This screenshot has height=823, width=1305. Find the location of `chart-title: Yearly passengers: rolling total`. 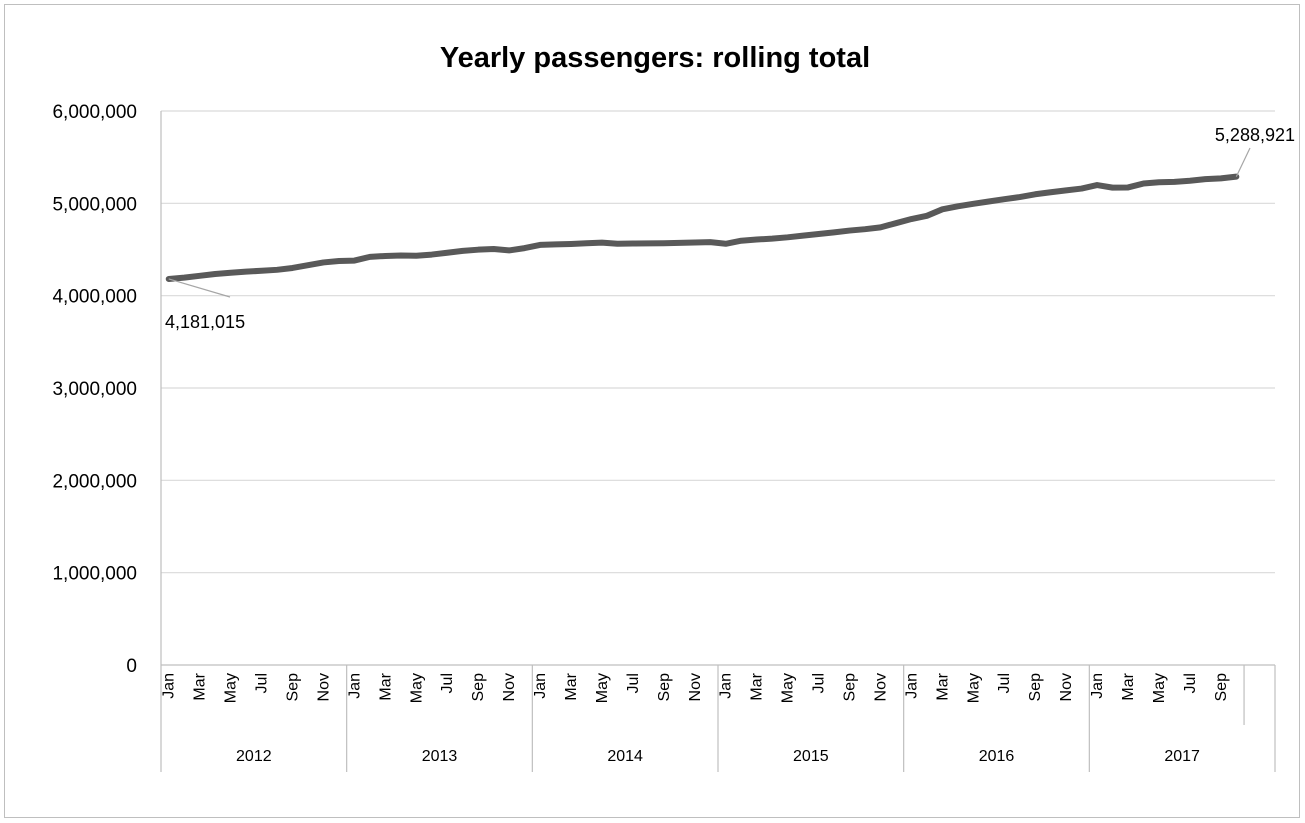

chart-title: Yearly passengers: rolling total is located at coordinates (655, 58).